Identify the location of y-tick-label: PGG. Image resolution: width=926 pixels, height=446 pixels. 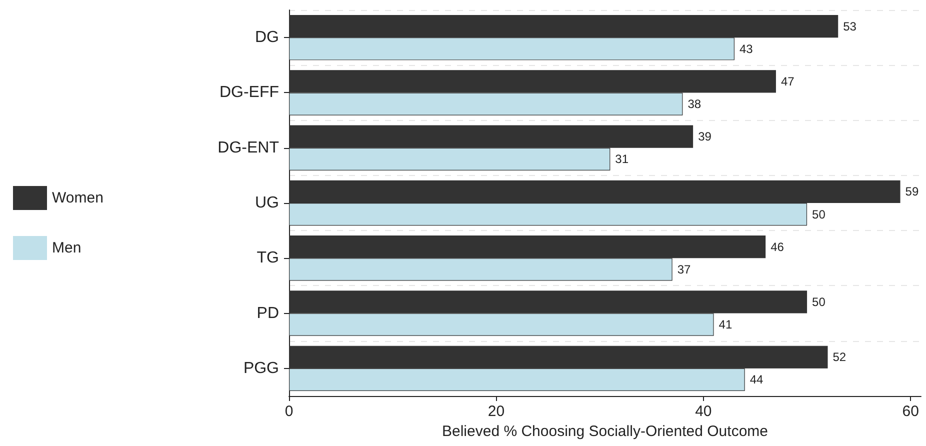
(261, 368).